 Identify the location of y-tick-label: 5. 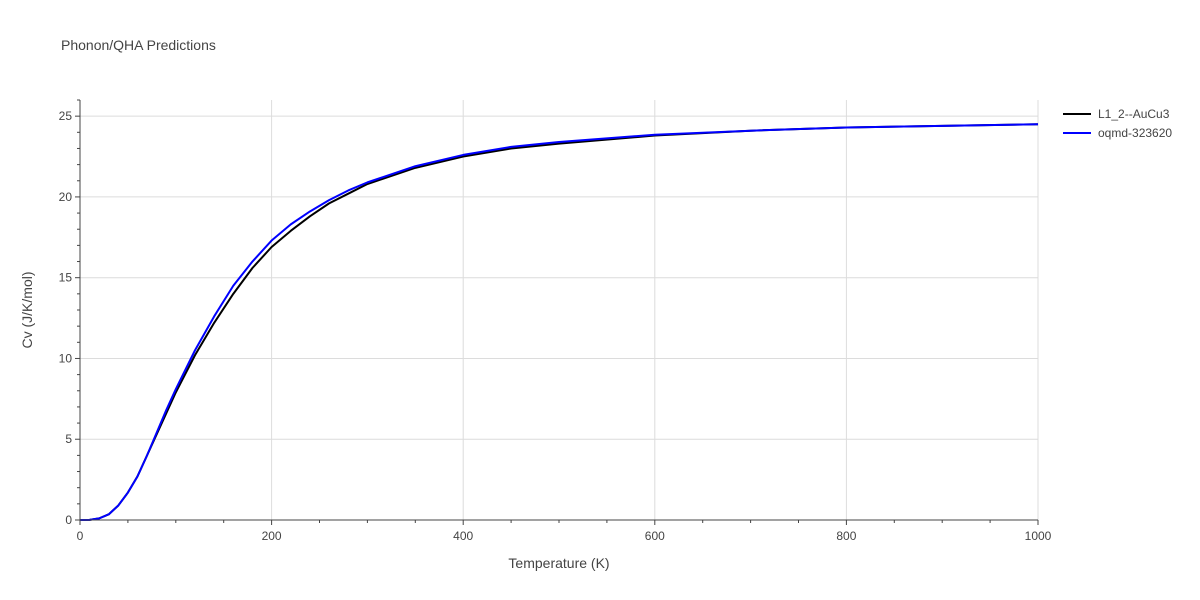
(68, 439).